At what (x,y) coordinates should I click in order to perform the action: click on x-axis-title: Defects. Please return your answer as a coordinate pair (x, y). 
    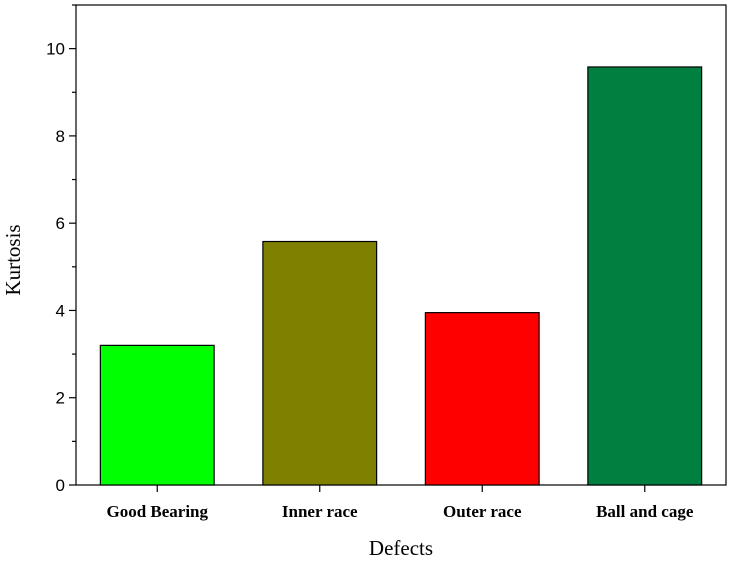
    Looking at the image, I should click on (401, 548).